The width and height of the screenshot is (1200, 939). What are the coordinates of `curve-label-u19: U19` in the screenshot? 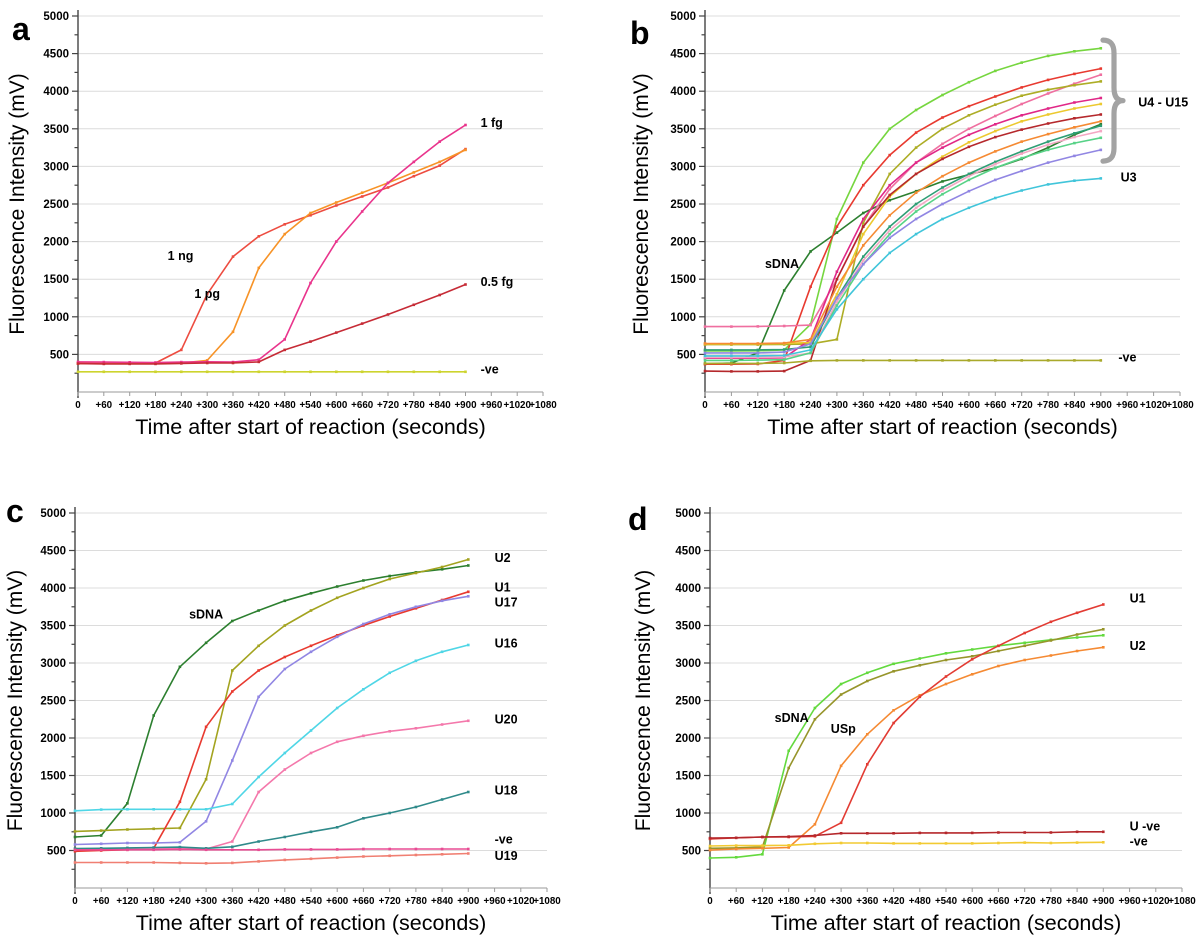 It's located at (506, 856).